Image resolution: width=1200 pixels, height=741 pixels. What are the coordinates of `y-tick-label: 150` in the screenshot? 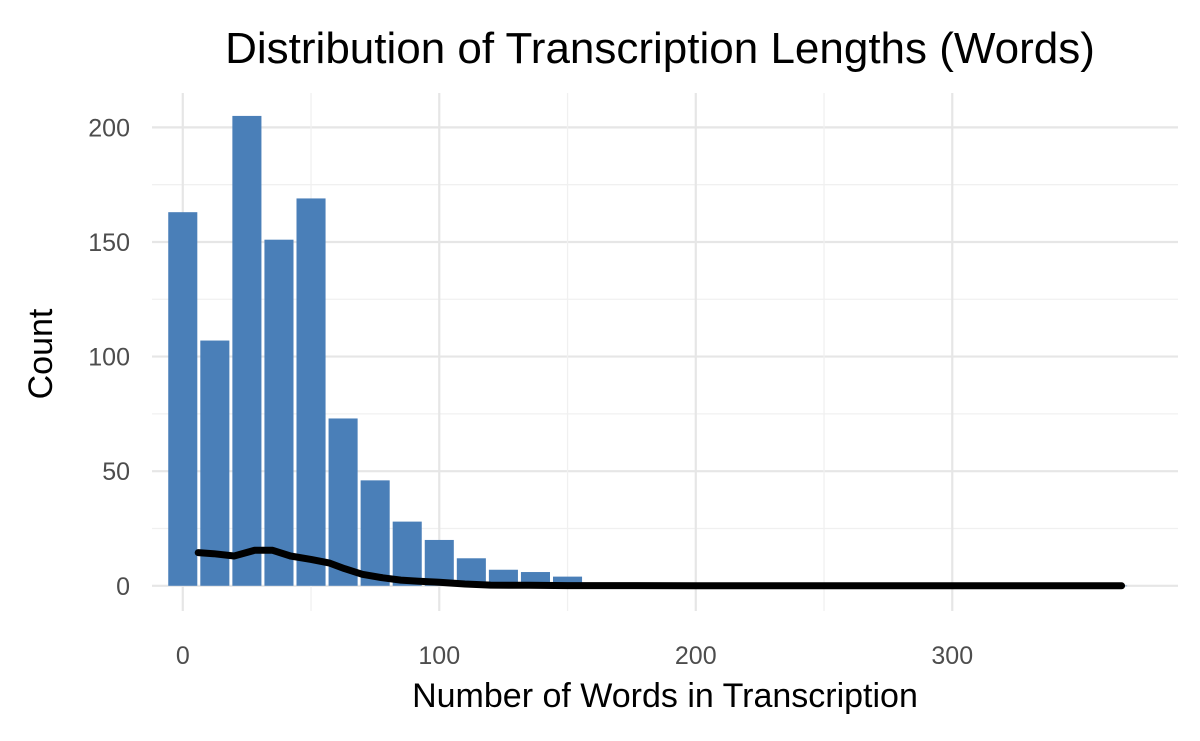 It's located at (109, 243).